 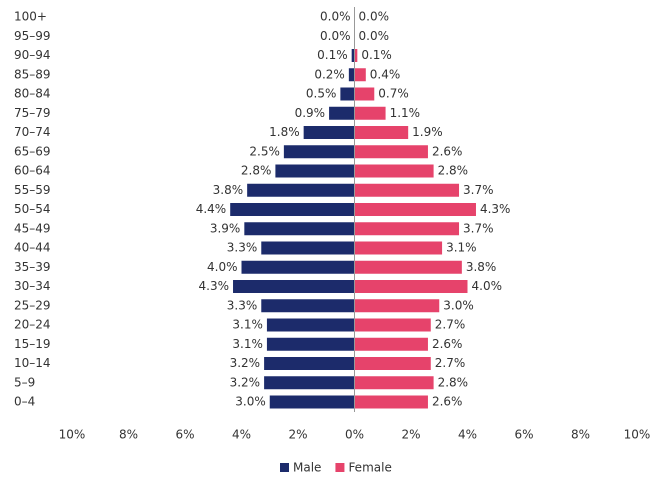 What do you see at coordinates (307, 468) in the screenshot?
I see `legend-label: Male` at bounding box center [307, 468].